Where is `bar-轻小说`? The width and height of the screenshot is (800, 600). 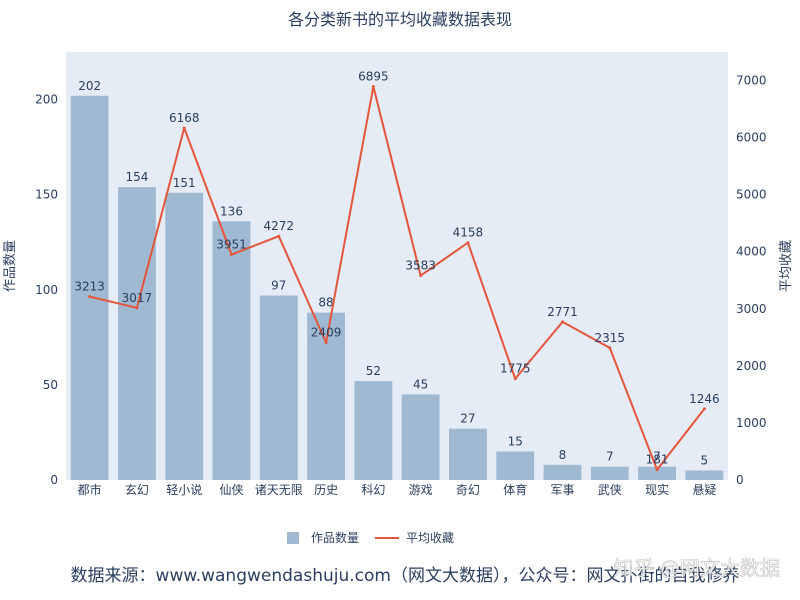
bar-轻小说 is located at coordinates (184, 336).